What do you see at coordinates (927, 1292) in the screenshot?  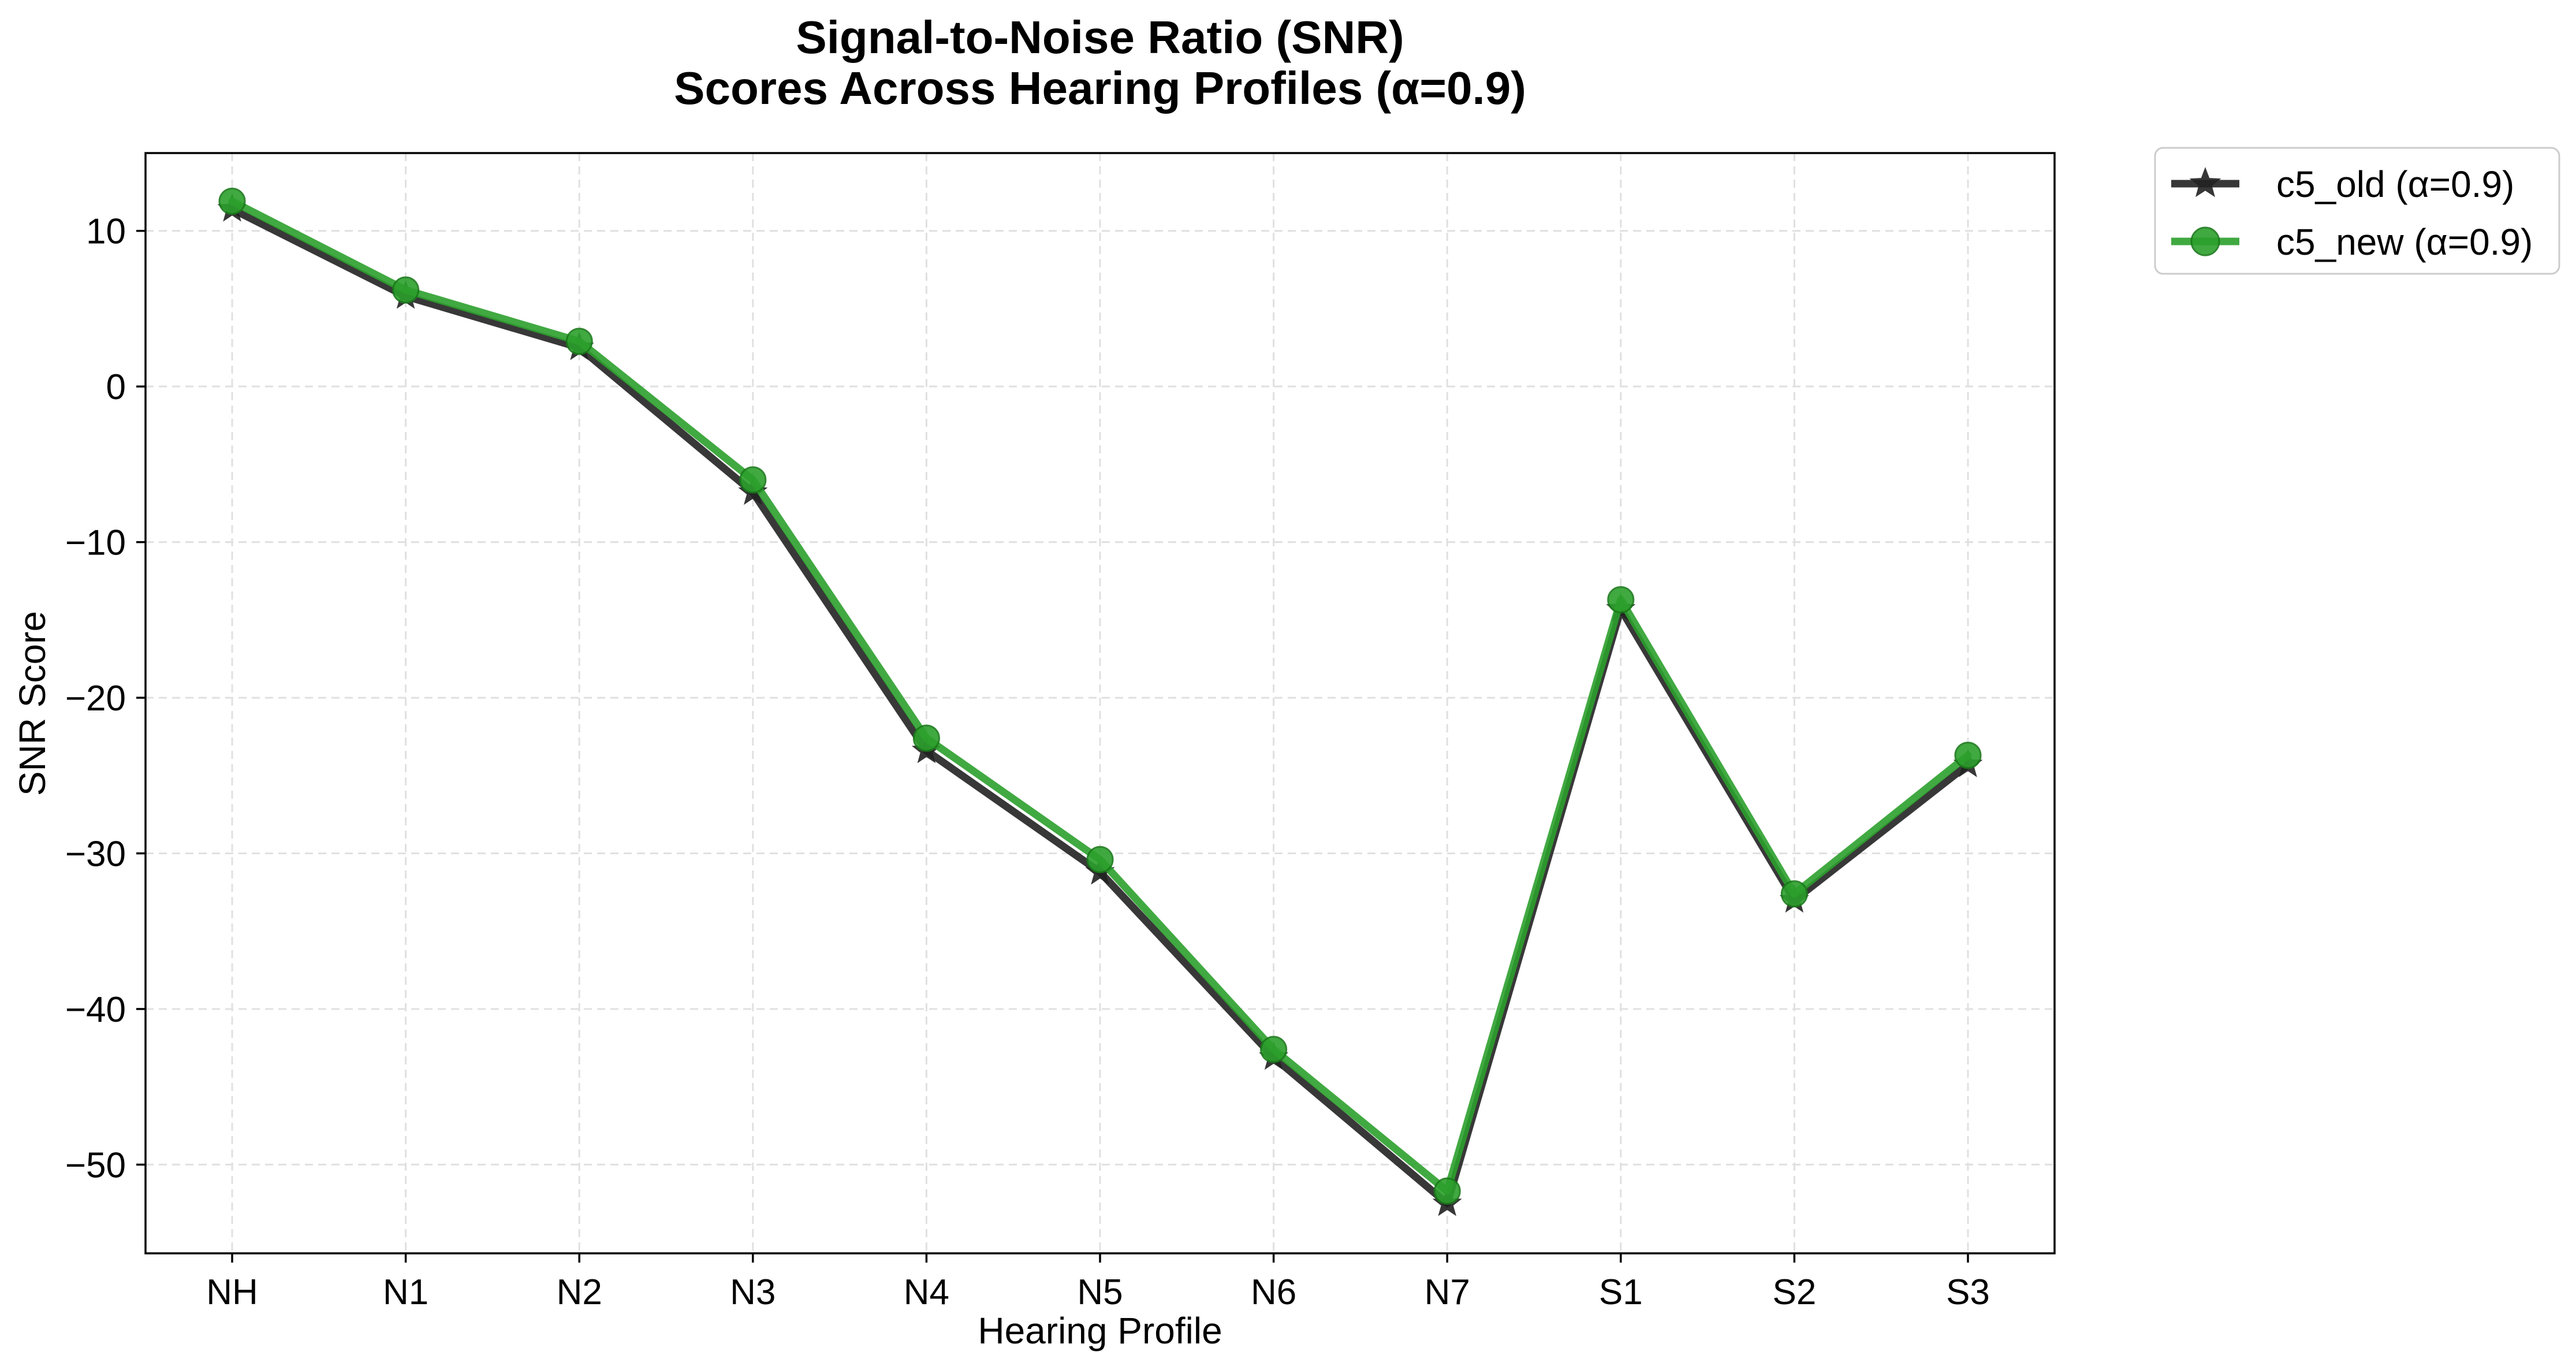 I see `x-tick-label: N4` at bounding box center [927, 1292].